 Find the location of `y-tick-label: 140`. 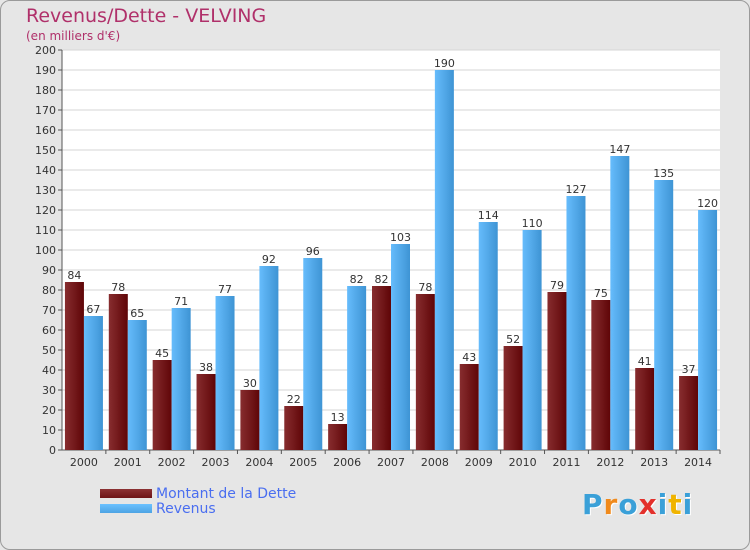

y-tick-label: 140 is located at coordinates (45, 170).